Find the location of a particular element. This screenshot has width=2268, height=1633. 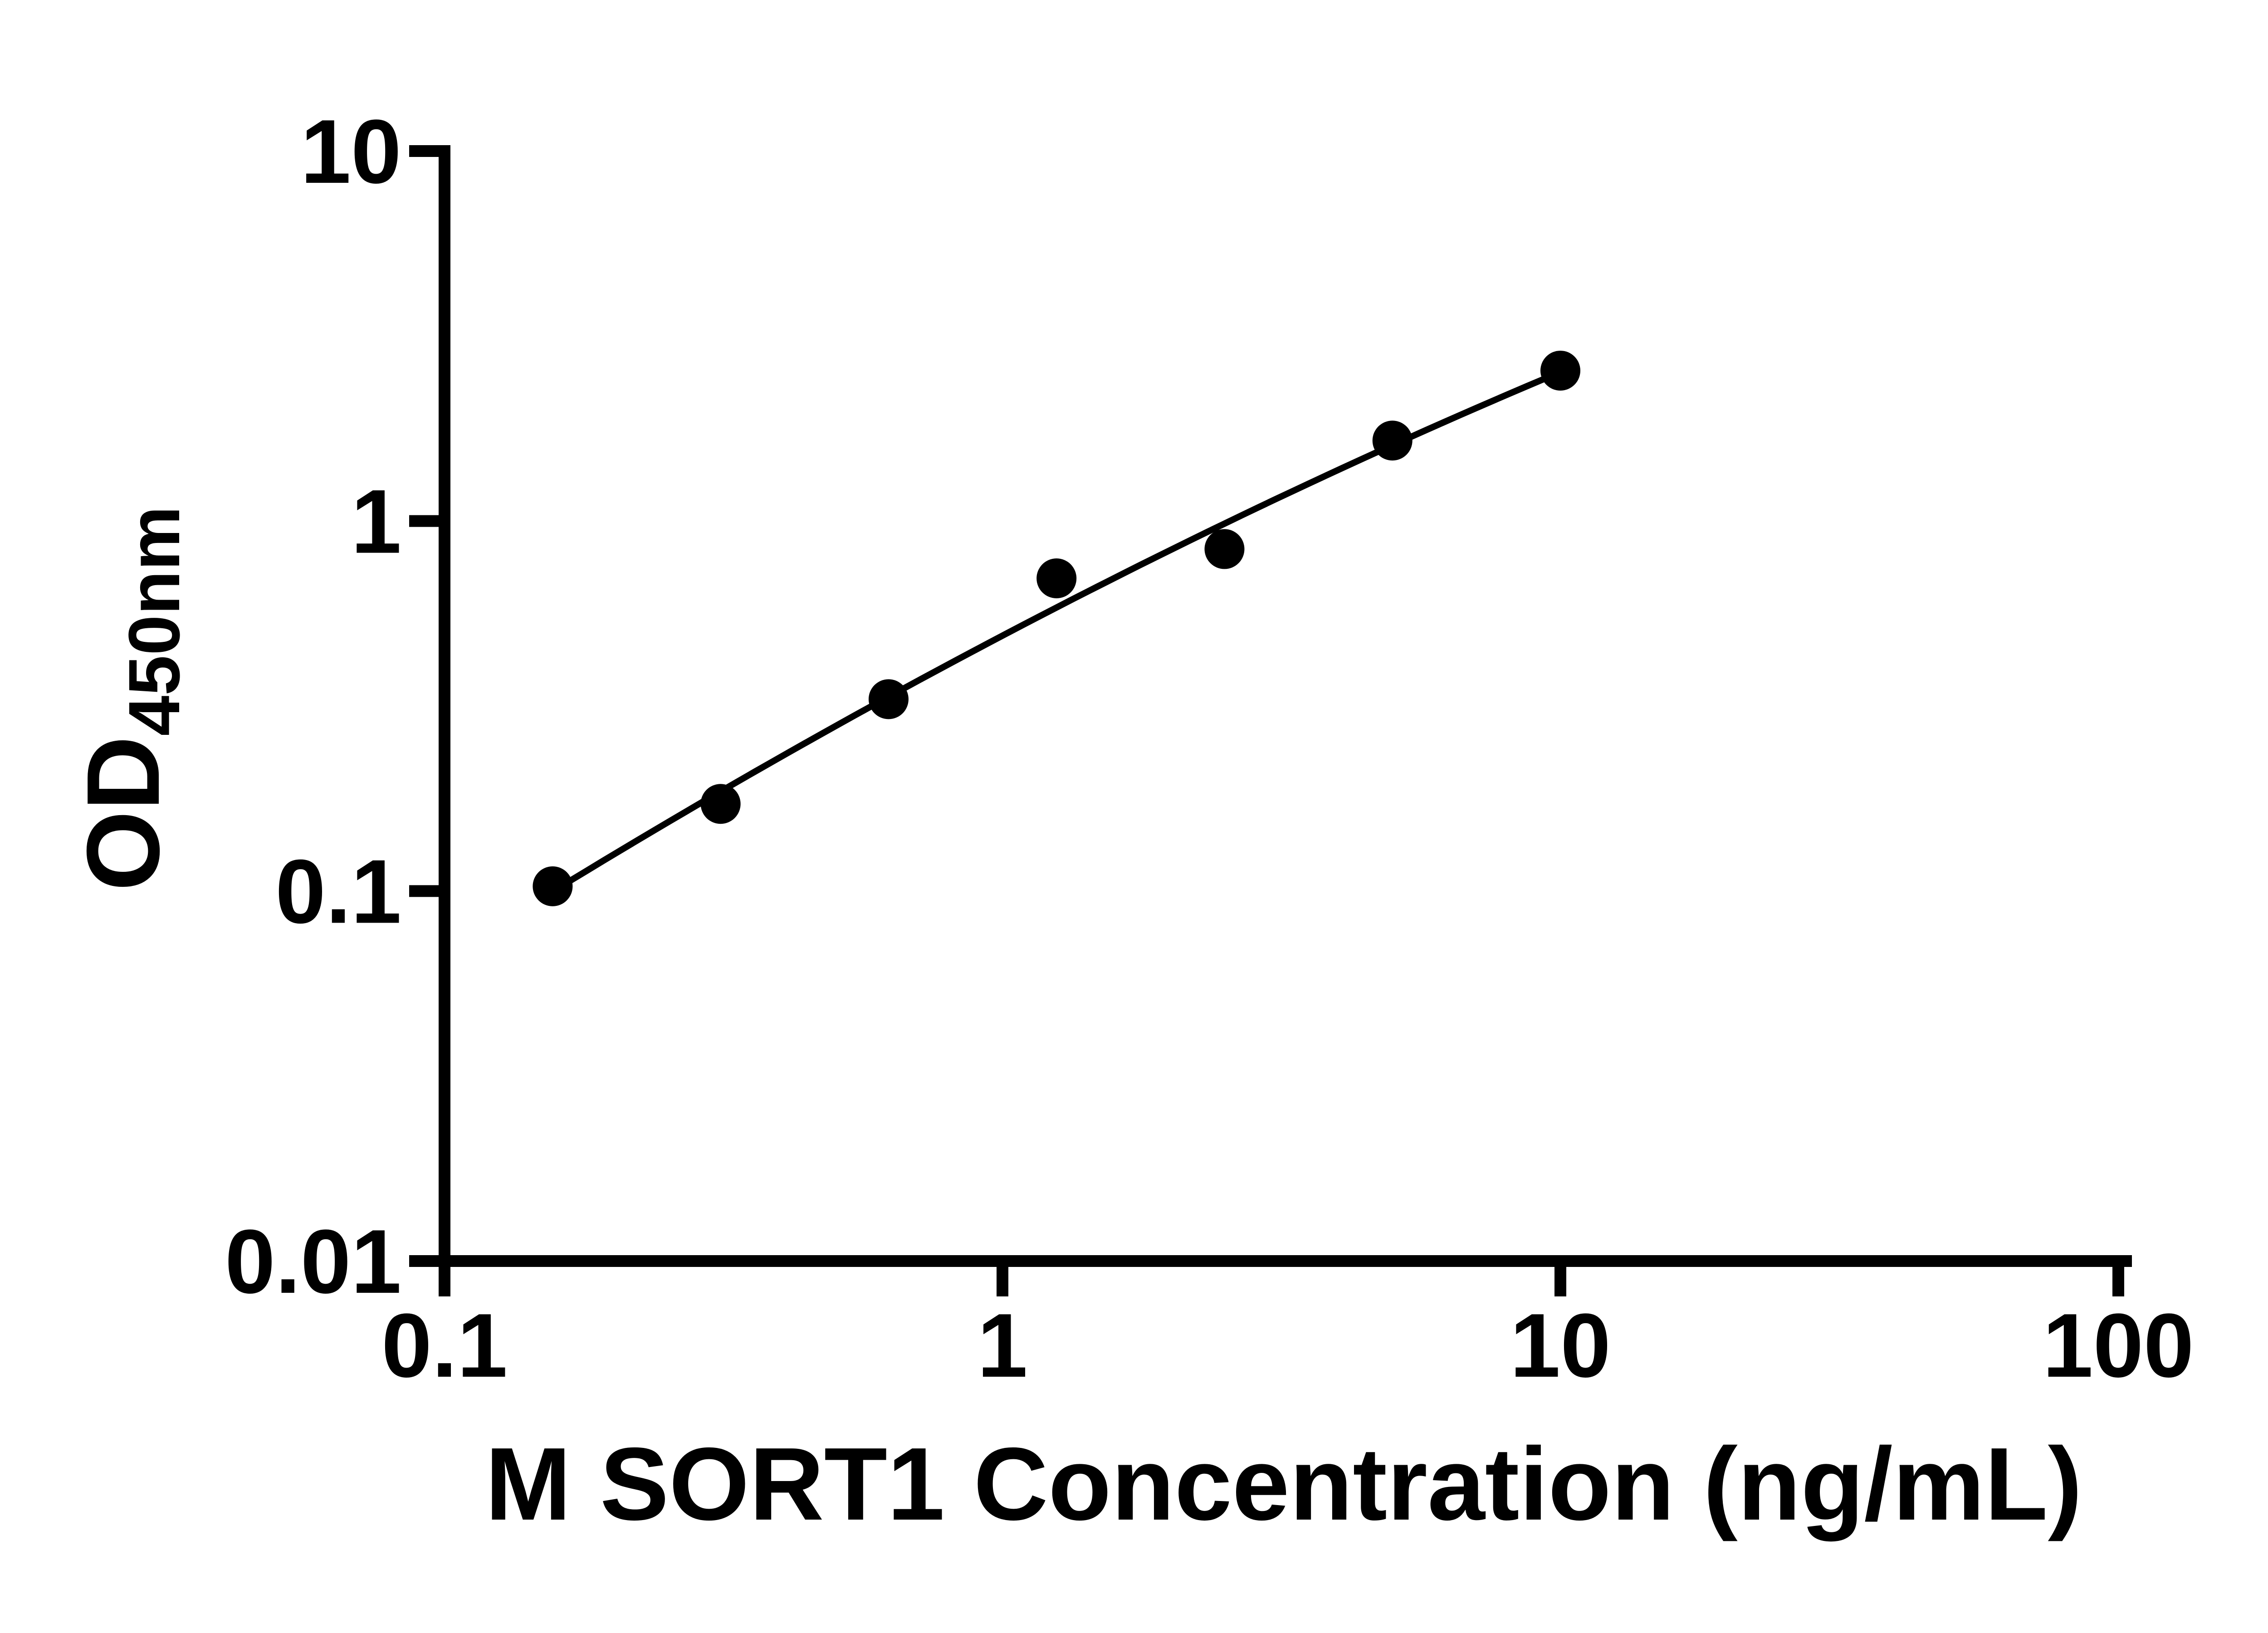

x-axis-title: M SORT1 Concentration (ng/mL) is located at coordinates (1284, 1484).